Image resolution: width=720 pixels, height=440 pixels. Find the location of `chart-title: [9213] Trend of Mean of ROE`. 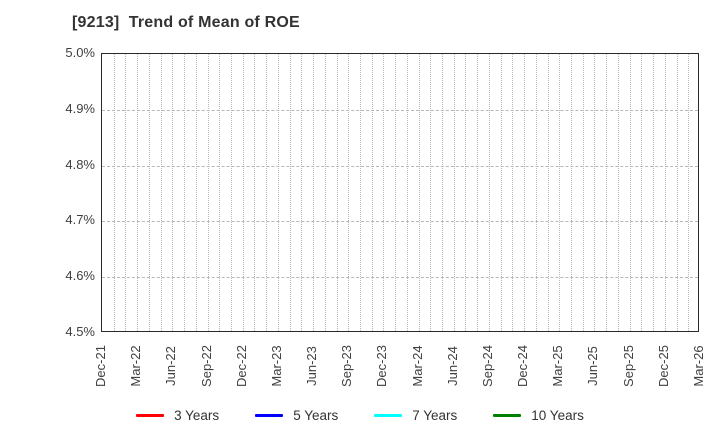

chart-title: [9213] Trend of Mean of ROE is located at coordinates (186, 22).